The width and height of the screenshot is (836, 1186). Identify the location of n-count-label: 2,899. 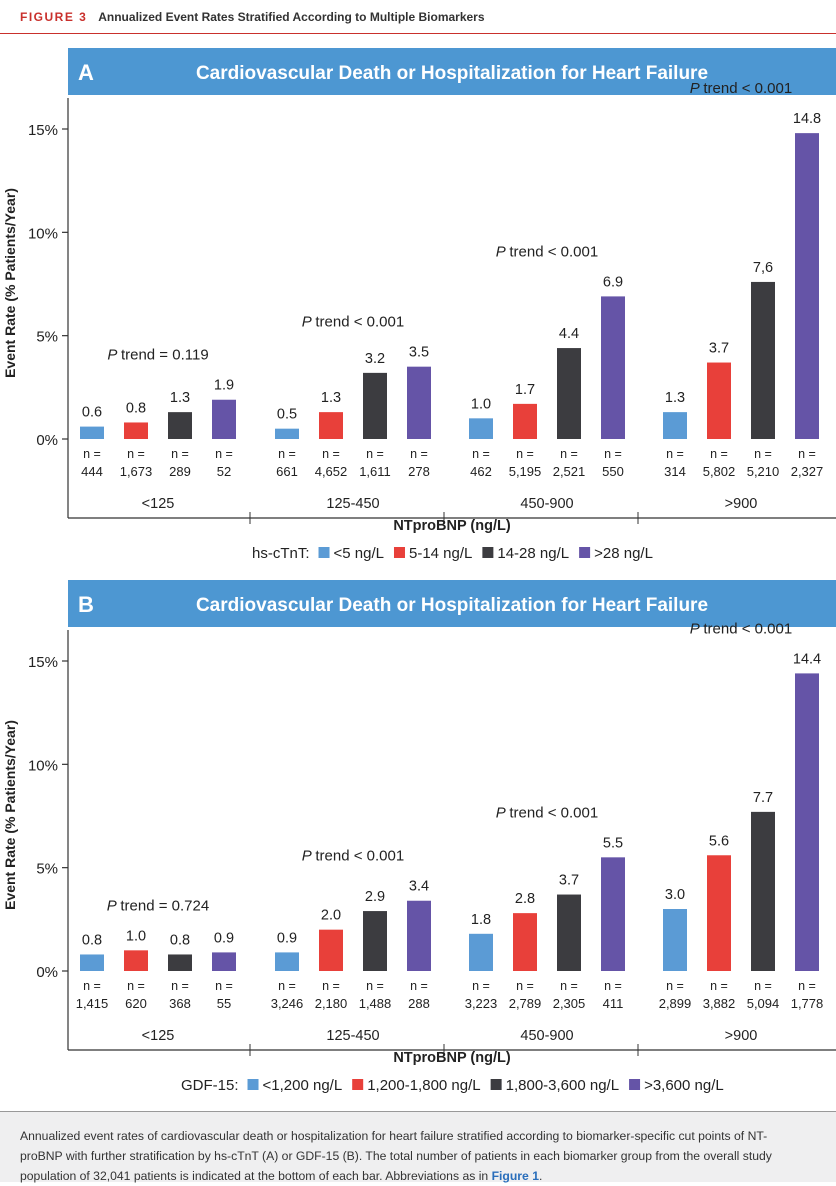
(675, 1003).